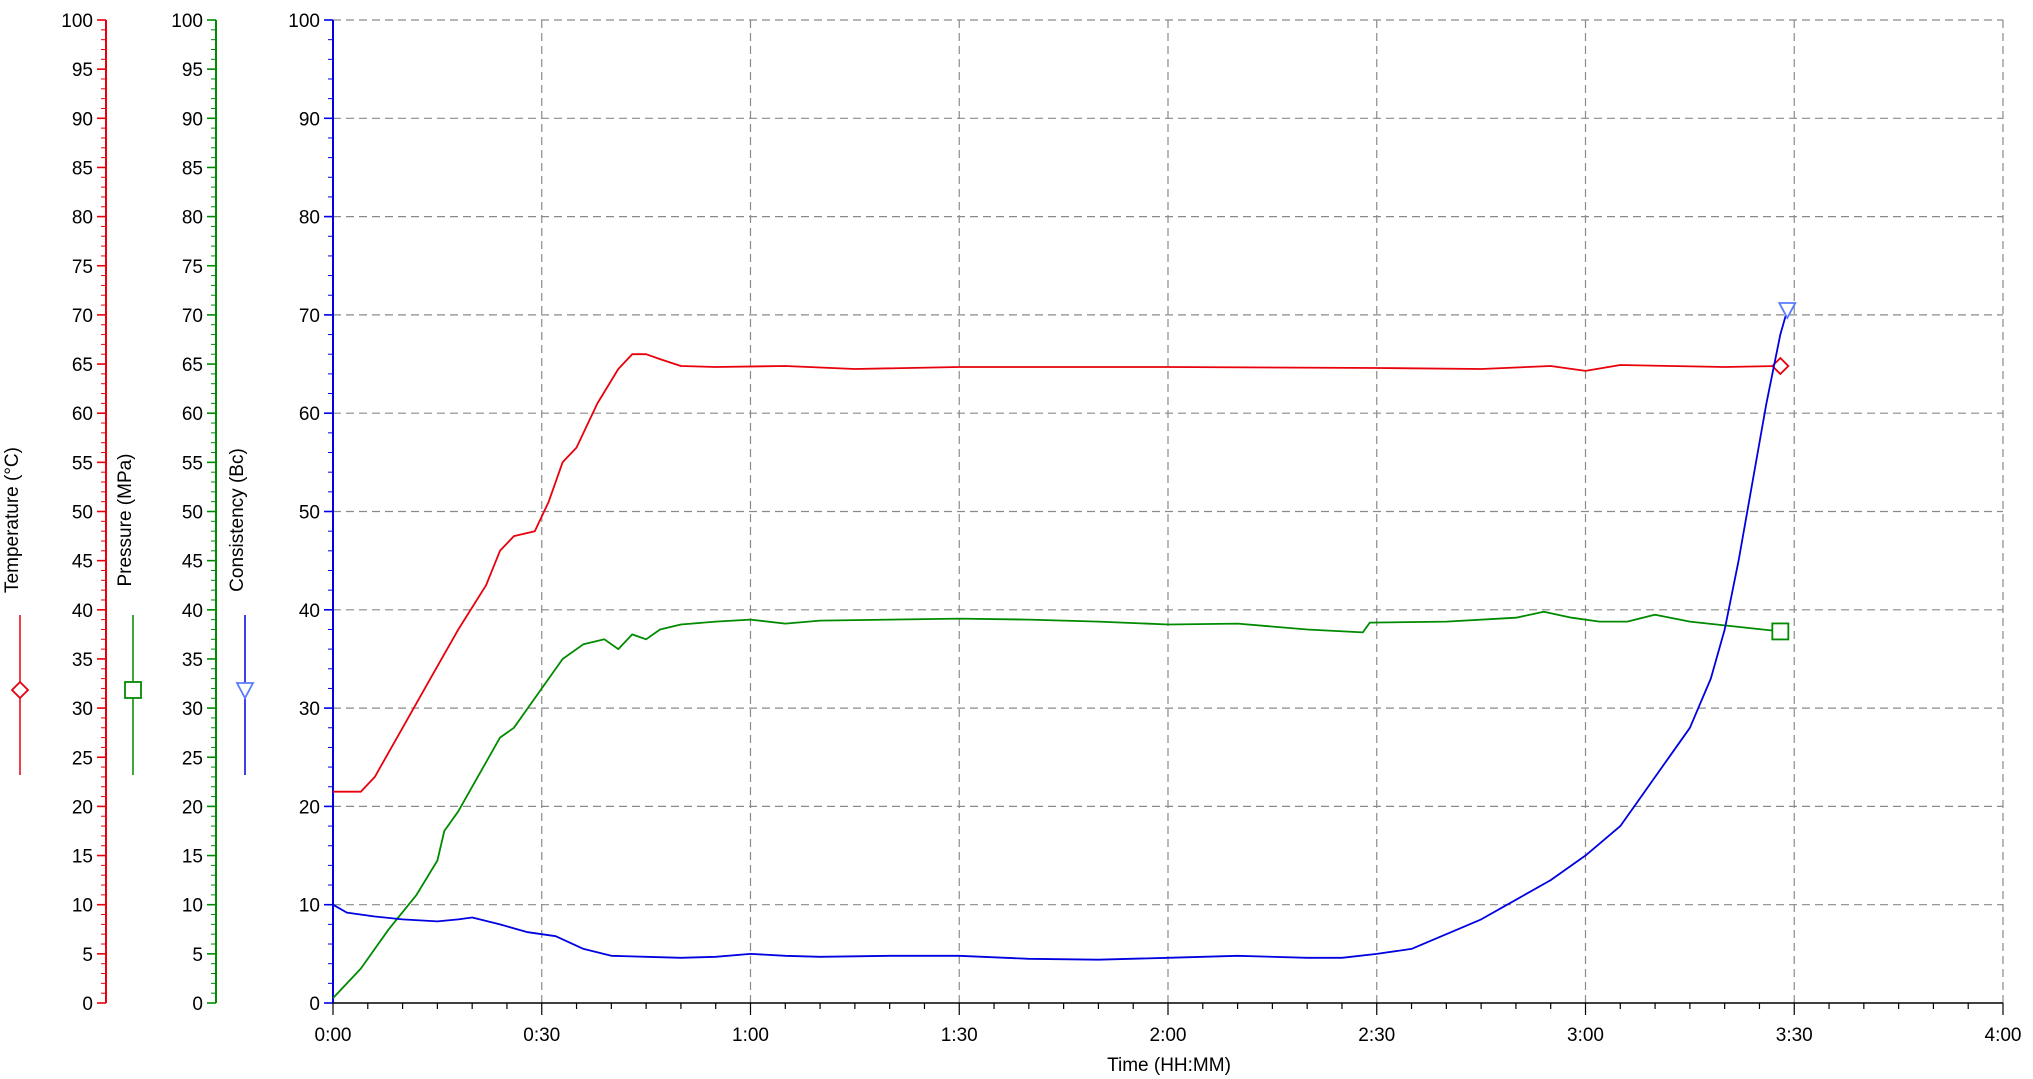  Describe the element at coordinates (333, 1035) in the screenshot. I see `x-tick-label: 0:00` at that location.